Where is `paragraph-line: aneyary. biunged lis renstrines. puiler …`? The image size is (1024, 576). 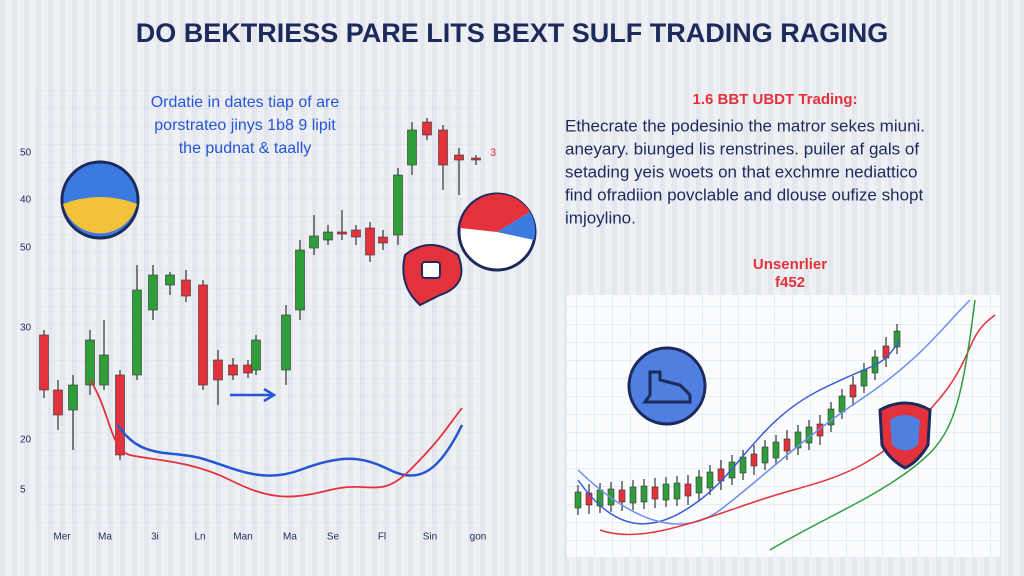 paragraph-line: aneyary. biunged lis renstrines. puiler … is located at coordinates (742, 148).